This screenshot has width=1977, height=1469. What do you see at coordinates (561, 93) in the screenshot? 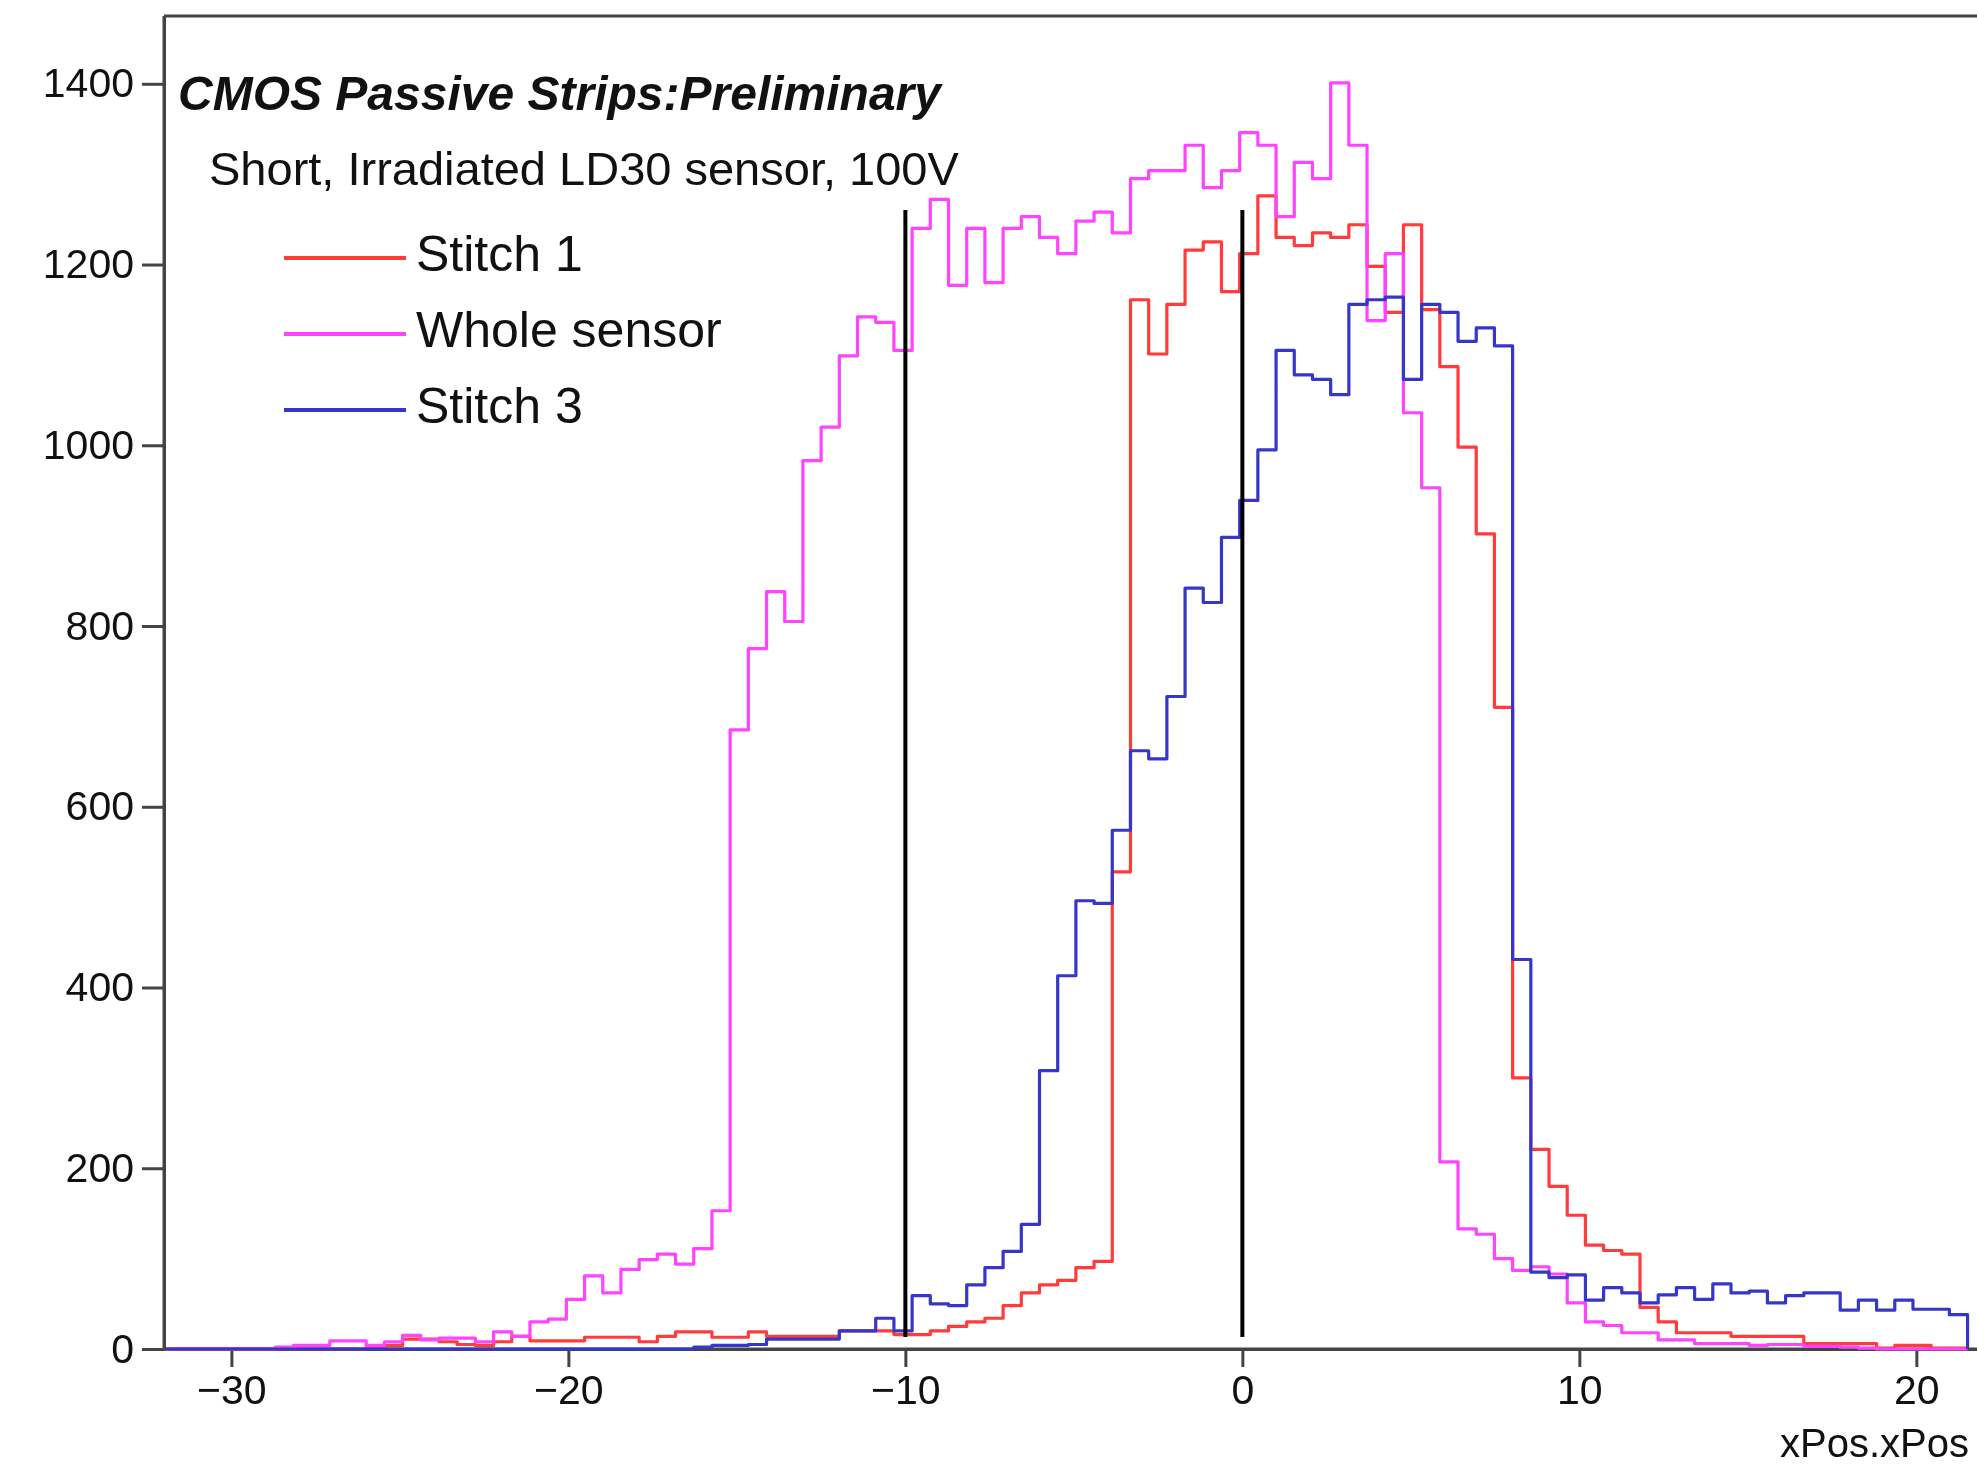
I see `text: CMOS Passive Strips:Preliminary` at bounding box center [561, 93].